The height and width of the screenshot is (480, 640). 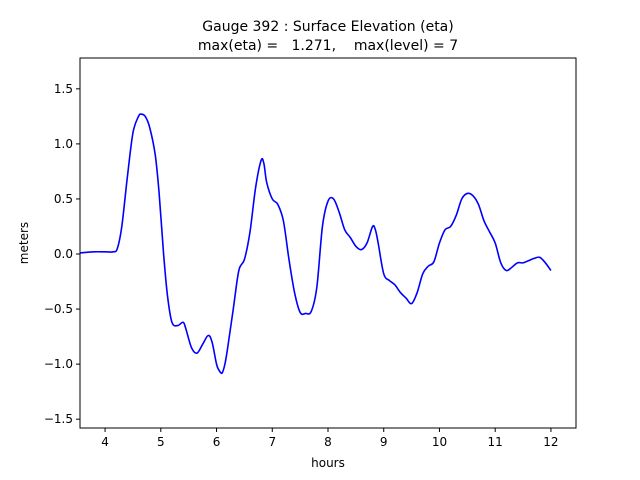 What do you see at coordinates (327, 27) in the screenshot?
I see `chart-title-line1: Gauge 392 : Surface Elevation (eta)` at bounding box center [327, 27].